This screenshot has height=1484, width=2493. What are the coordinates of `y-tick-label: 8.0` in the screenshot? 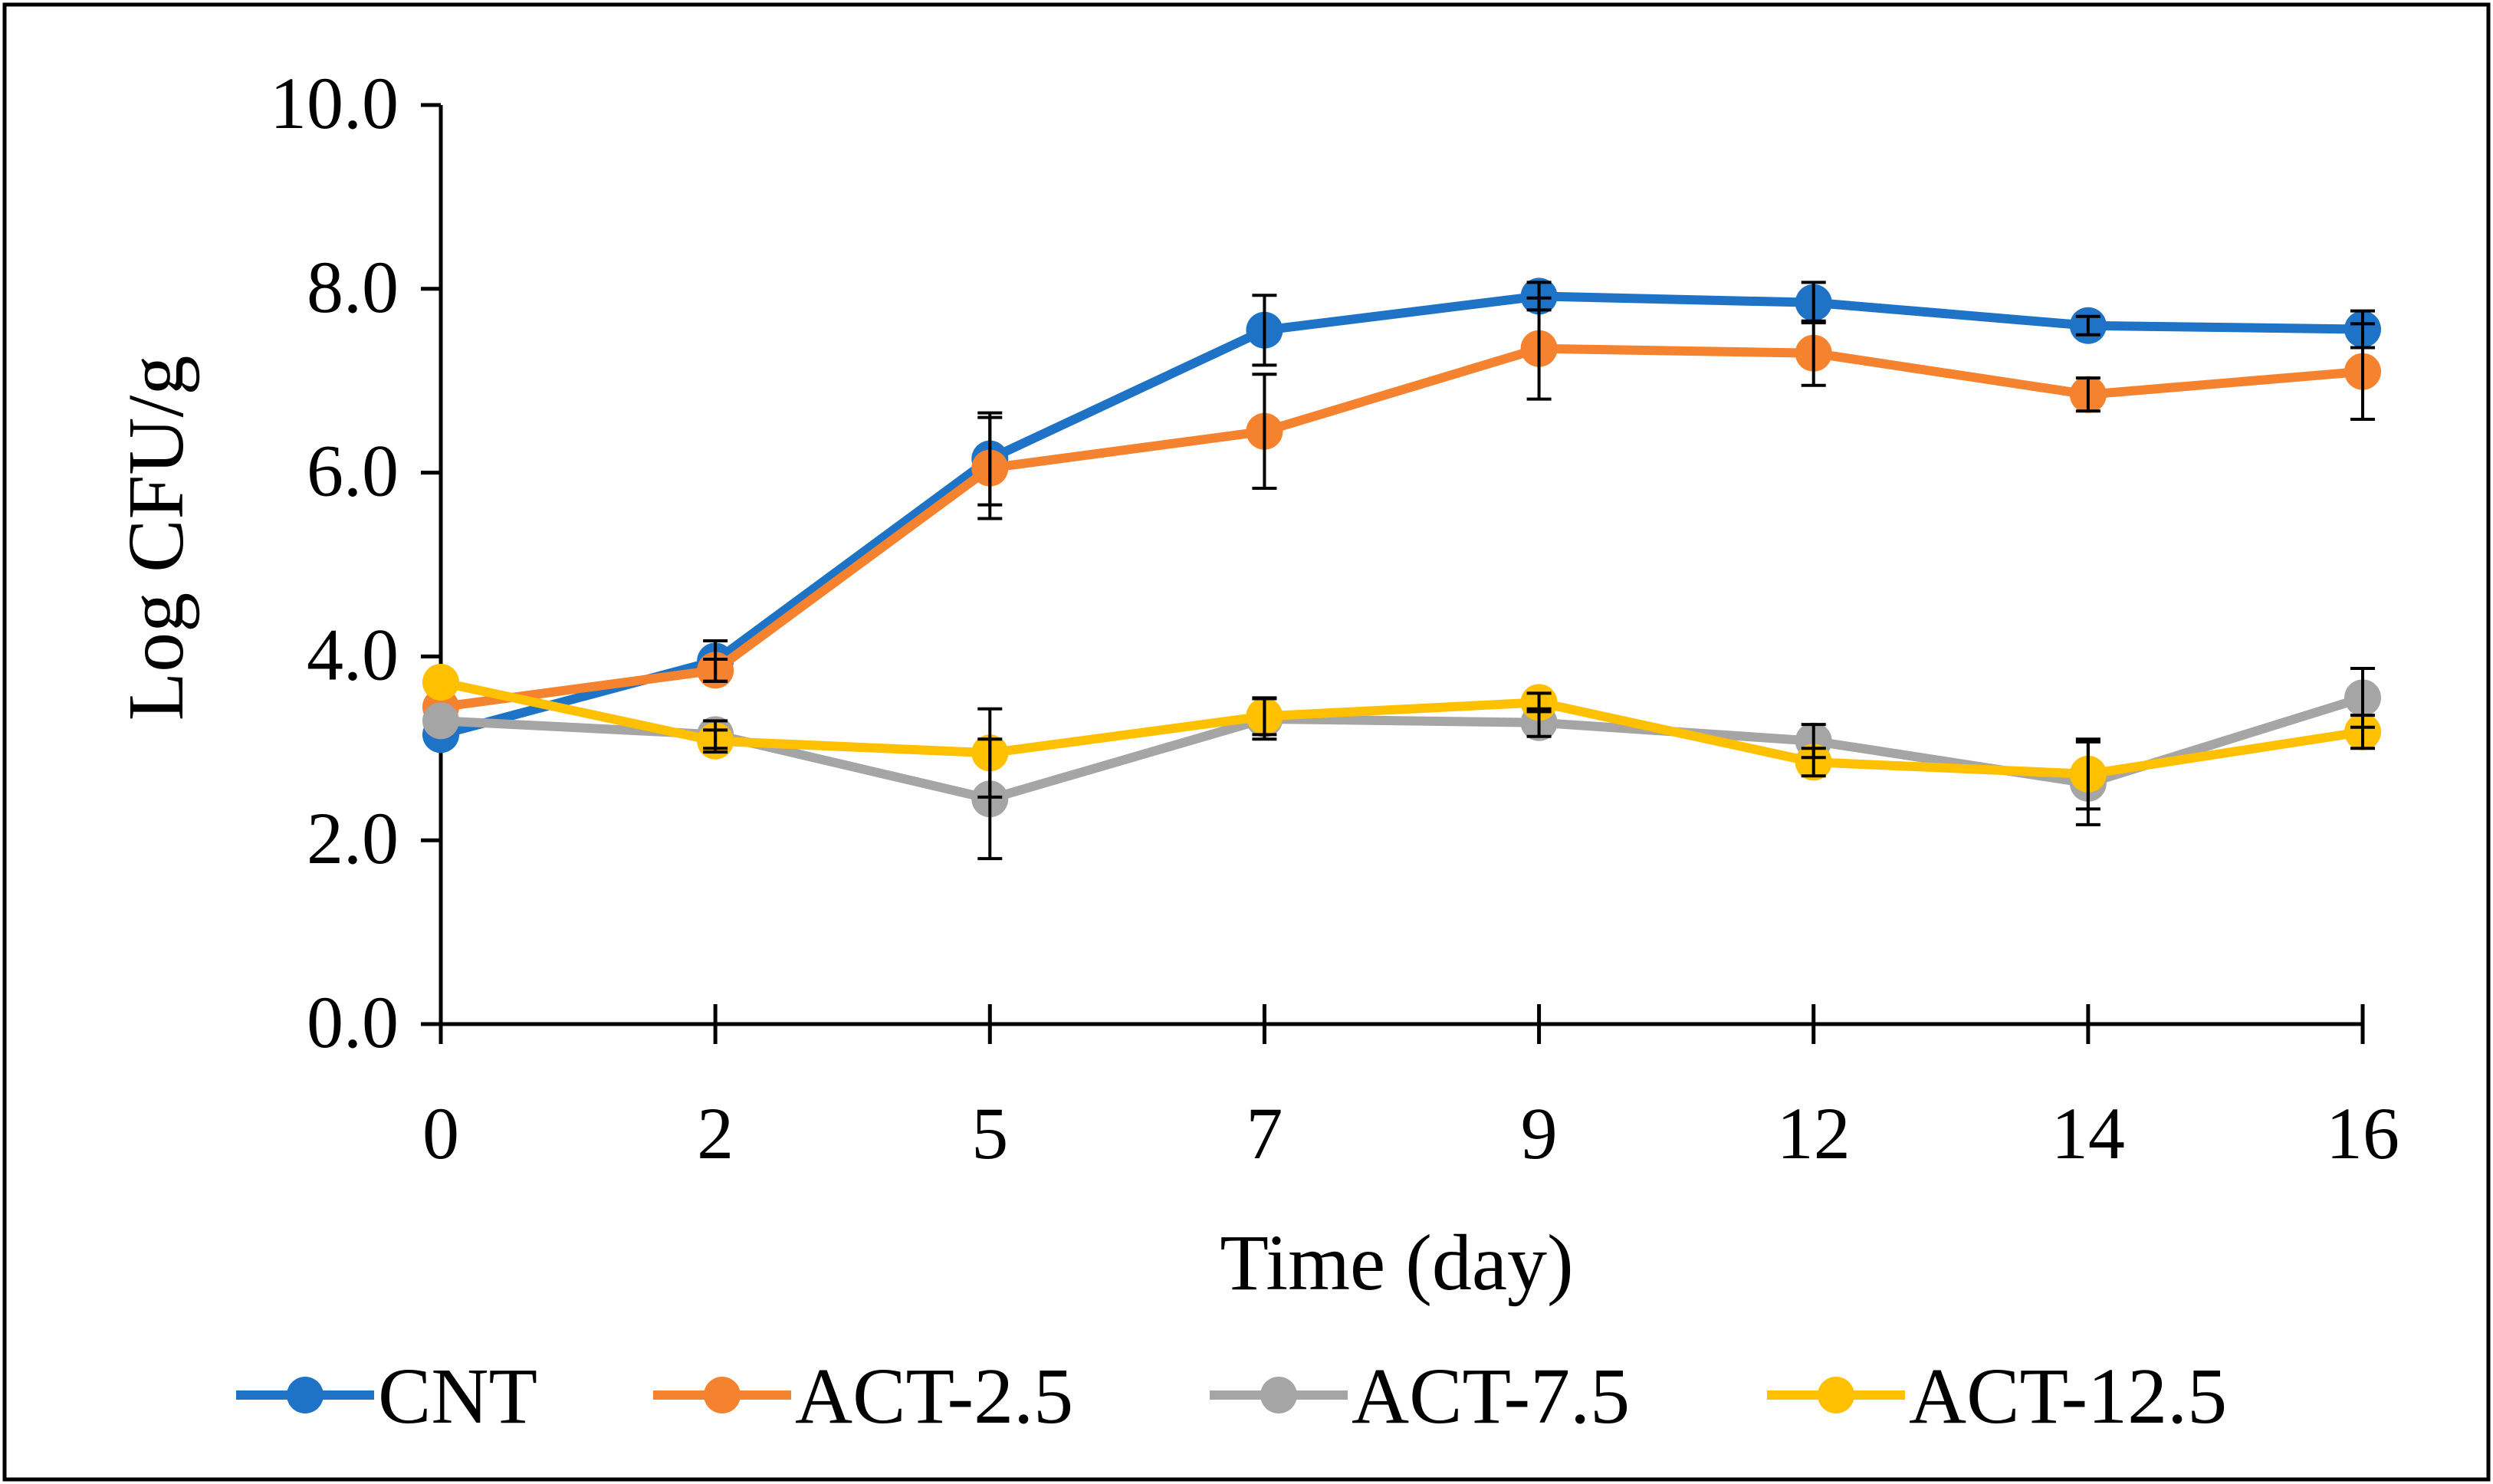 It's located at (353, 287).